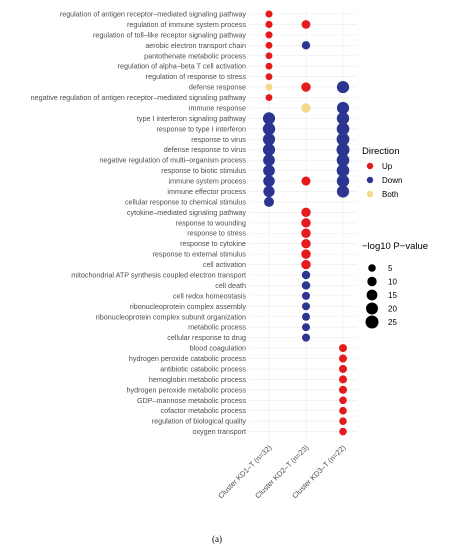 The width and height of the screenshot is (452, 550). I want to click on term-label: cellular response to drug, so click(206, 337).